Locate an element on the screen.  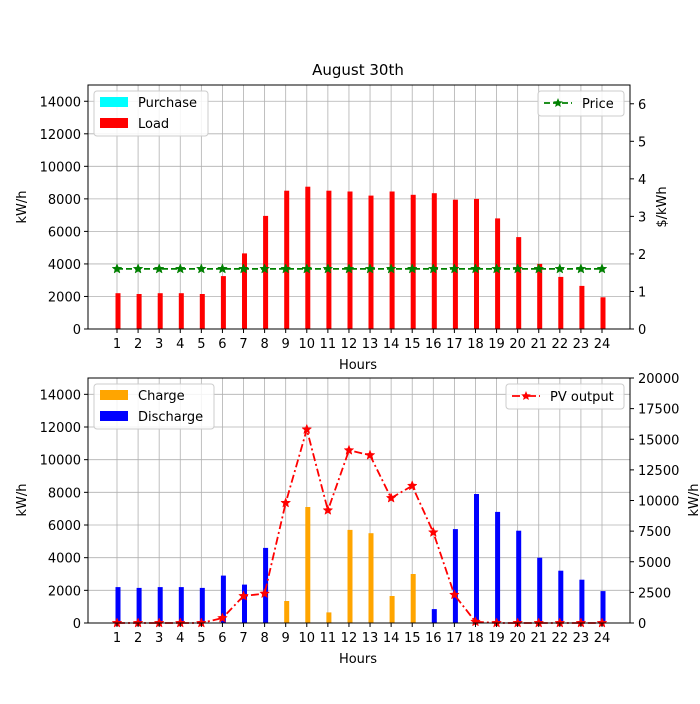
bottom-y-tick-label: 10000 is located at coordinates (60, 461).